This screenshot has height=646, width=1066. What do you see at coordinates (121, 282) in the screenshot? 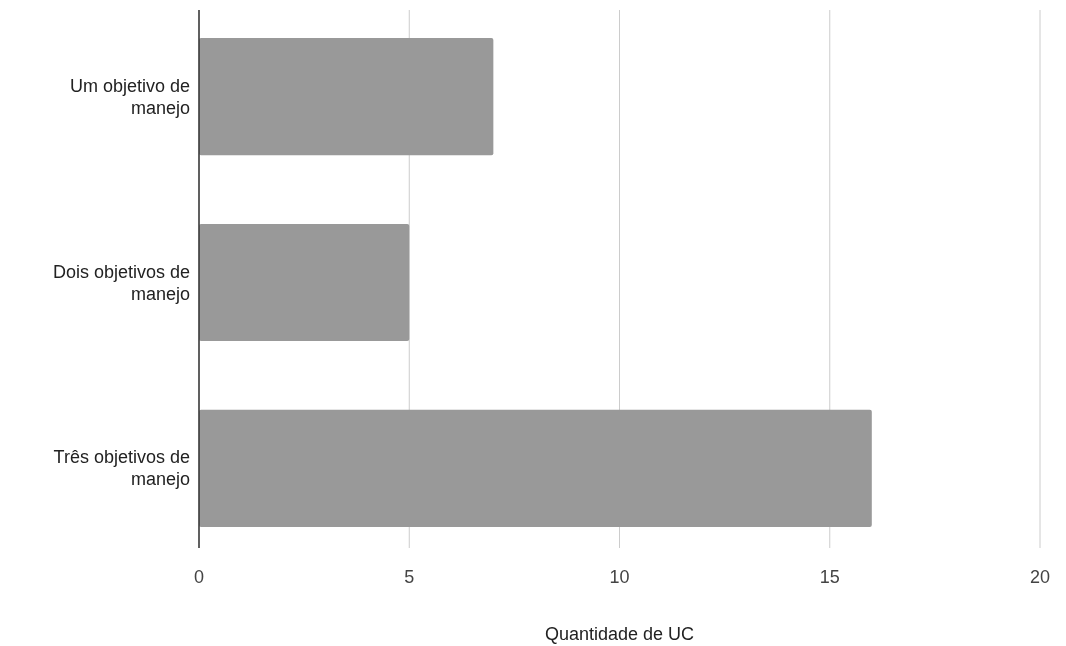
I see `y-tick-label: Dois objetivos de manejo` at bounding box center [121, 282].